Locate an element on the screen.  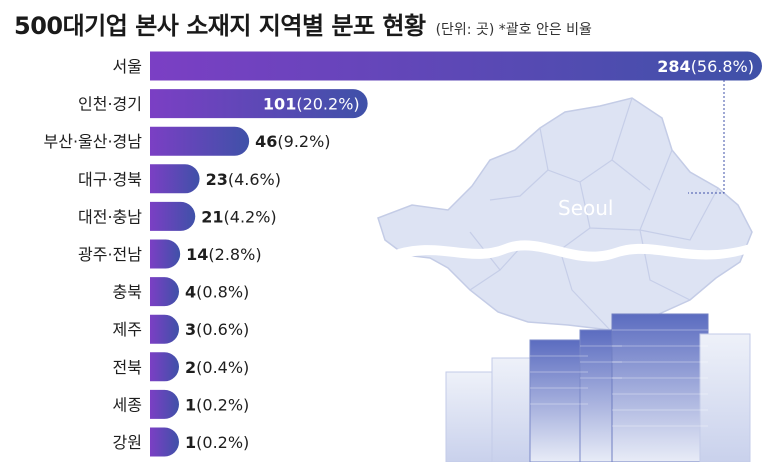
value-label: 4(0.8%) is located at coordinates (217, 292).